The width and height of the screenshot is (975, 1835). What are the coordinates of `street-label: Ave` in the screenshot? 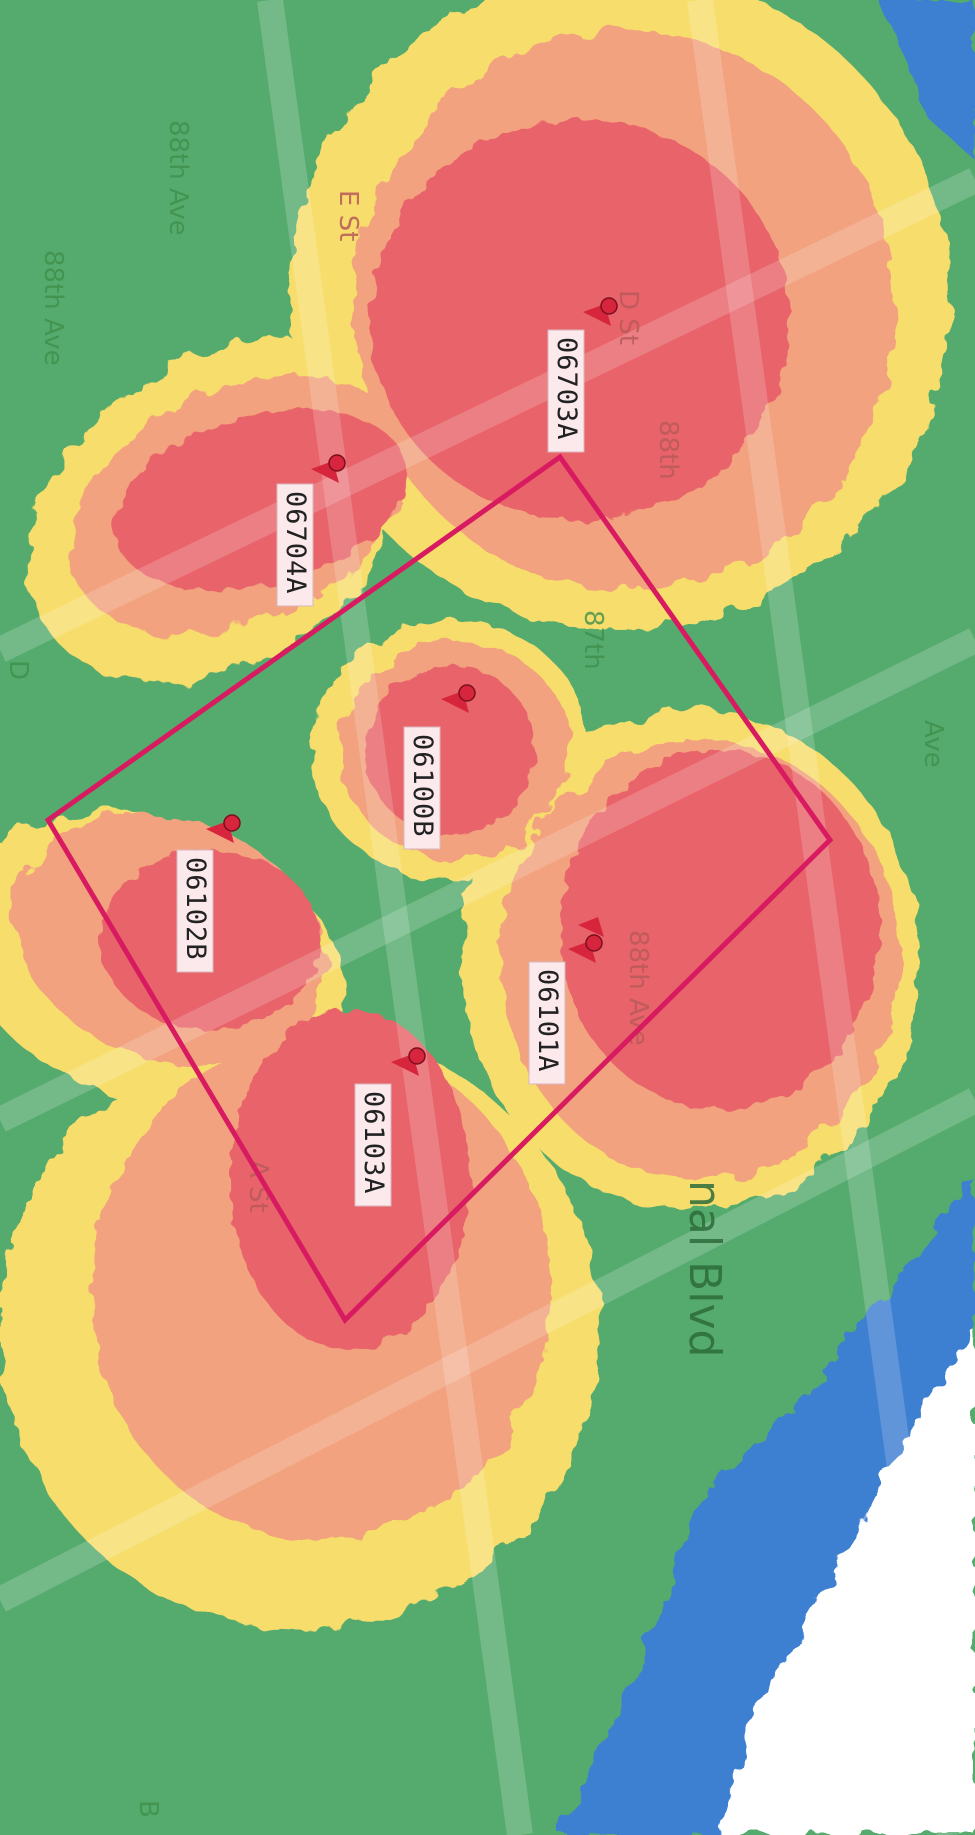 It's located at (933, 744).